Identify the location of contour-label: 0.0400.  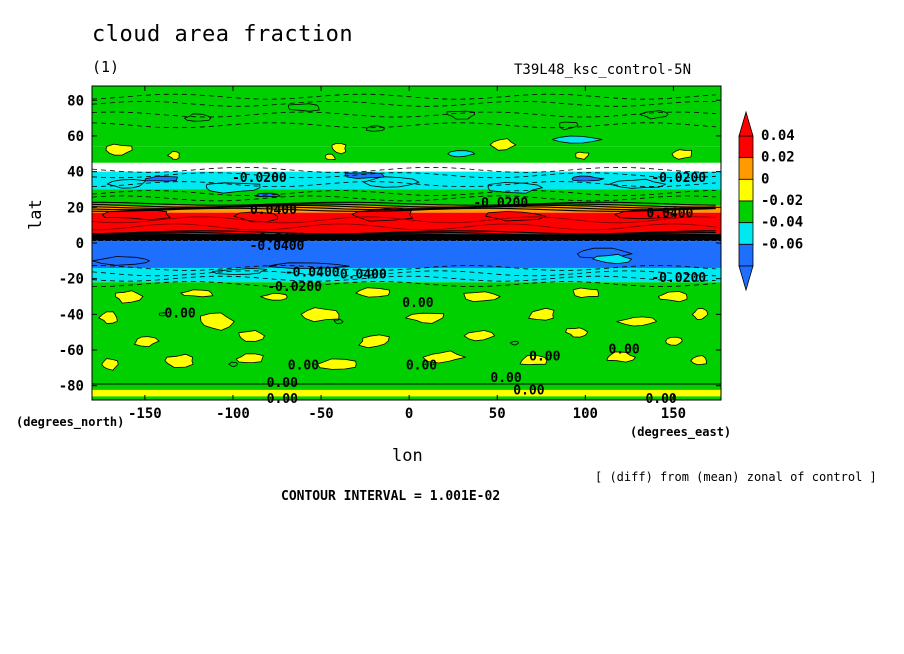
(282, 239).